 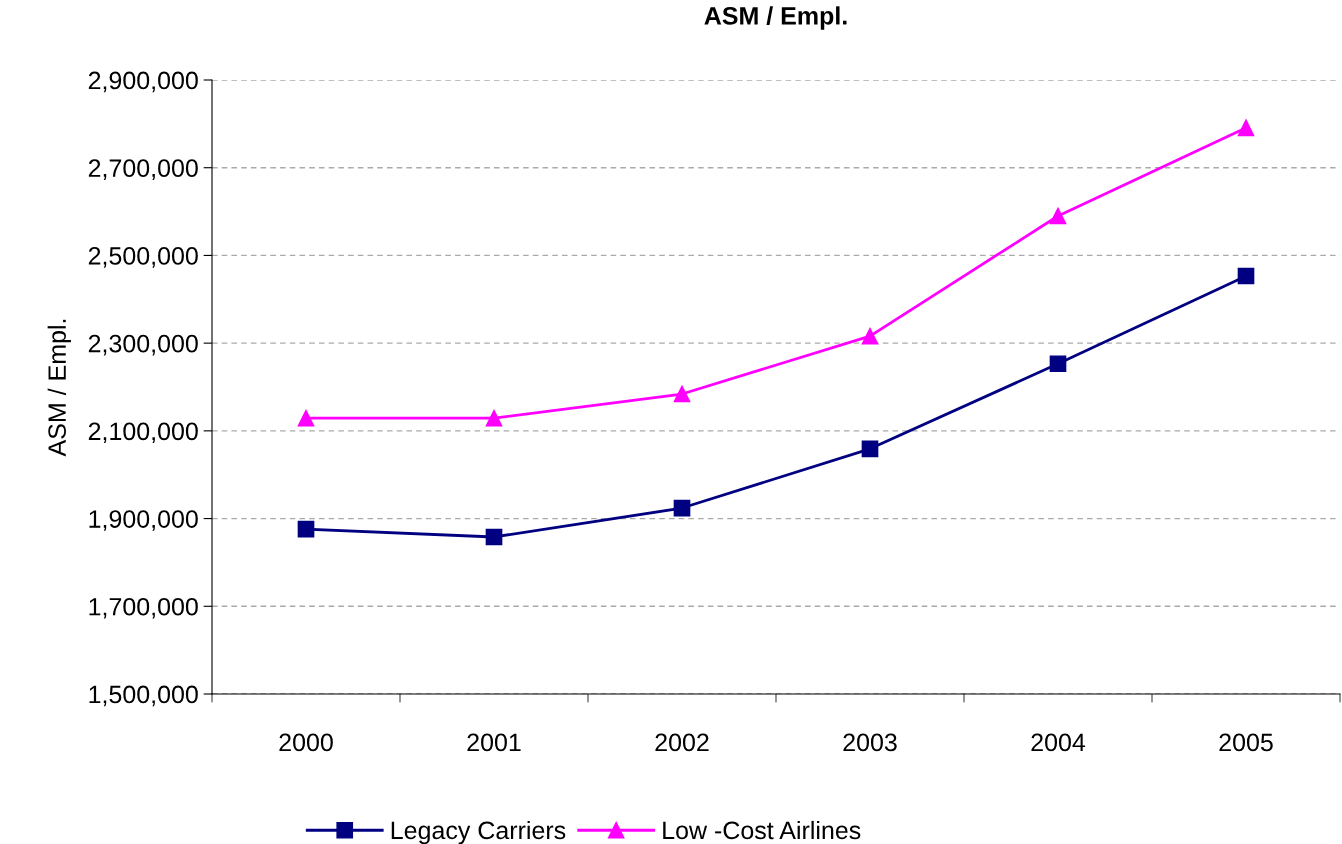 What do you see at coordinates (1246, 742) in the screenshot?
I see `x-tick-label: 2005` at bounding box center [1246, 742].